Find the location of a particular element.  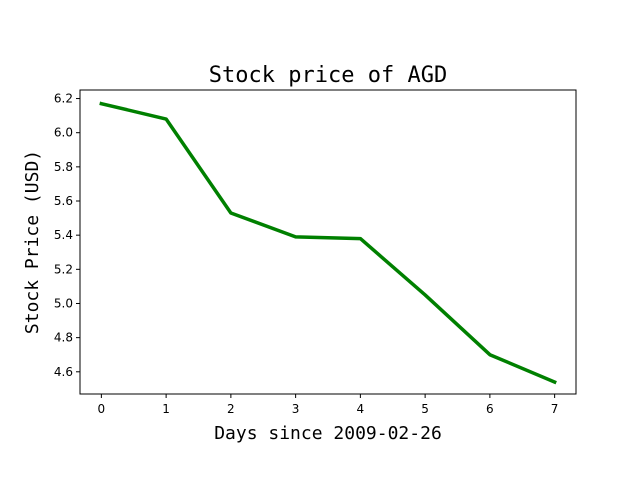

x-tick-label: 3 is located at coordinates (296, 409).